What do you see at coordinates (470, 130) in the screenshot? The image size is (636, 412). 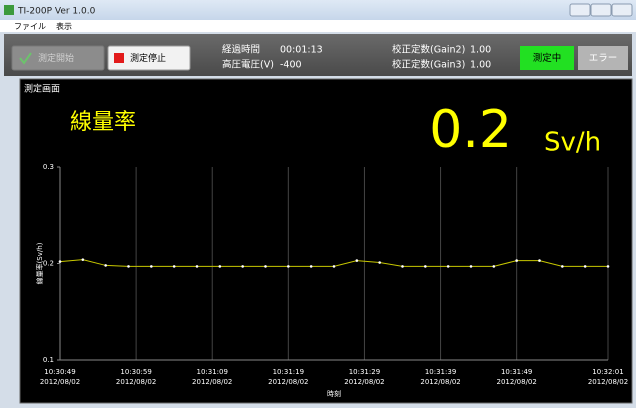 I see `readout-value: 0.2` at bounding box center [470, 130].